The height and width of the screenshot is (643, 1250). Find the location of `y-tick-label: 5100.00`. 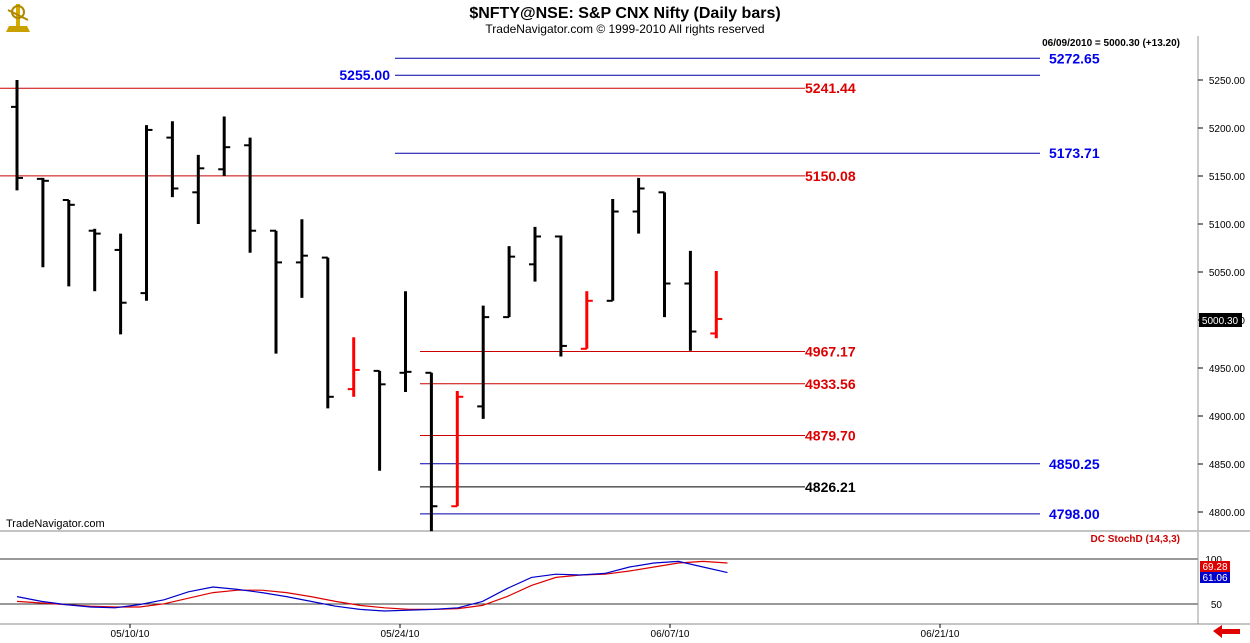

y-tick-label: 5100.00 is located at coordinates (1227, 225).